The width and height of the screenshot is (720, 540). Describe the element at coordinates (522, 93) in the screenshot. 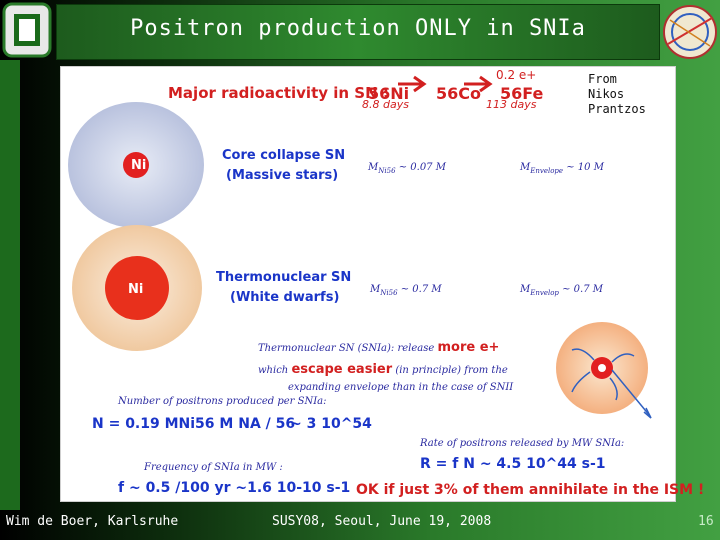

I see `fe-isotope: 56Fe` at that location.